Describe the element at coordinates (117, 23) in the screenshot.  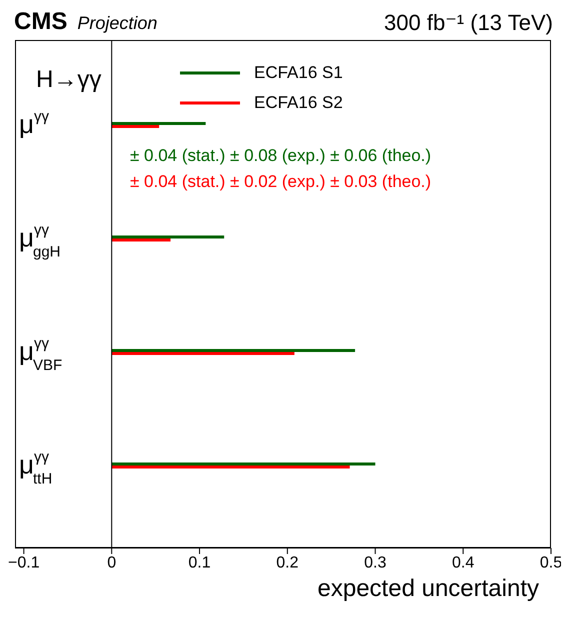
I see `chart-subtitle: Projection` at that location.